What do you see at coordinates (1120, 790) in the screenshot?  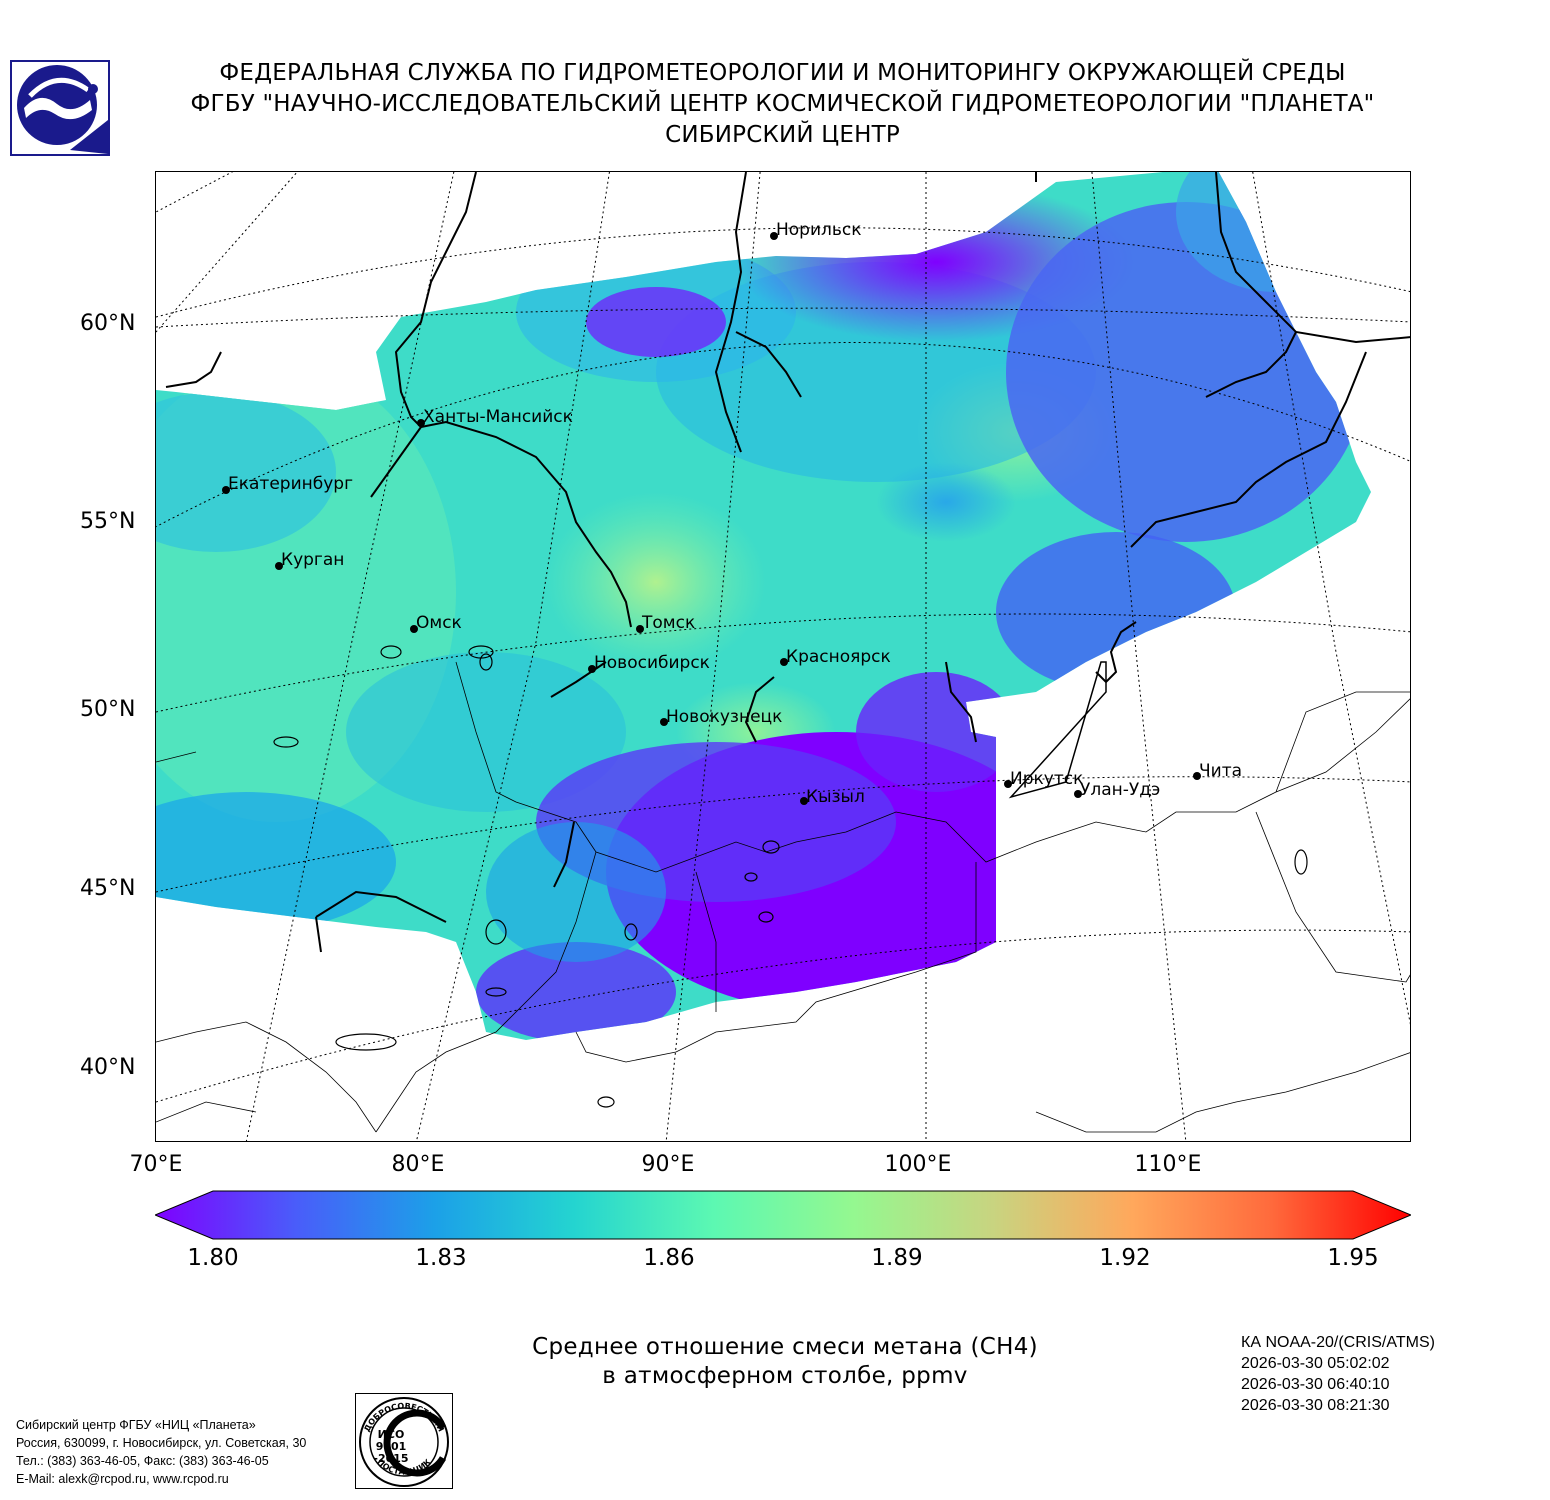 I see `svg-text: Улан-Удэ` at bounding box center [1120, 790].